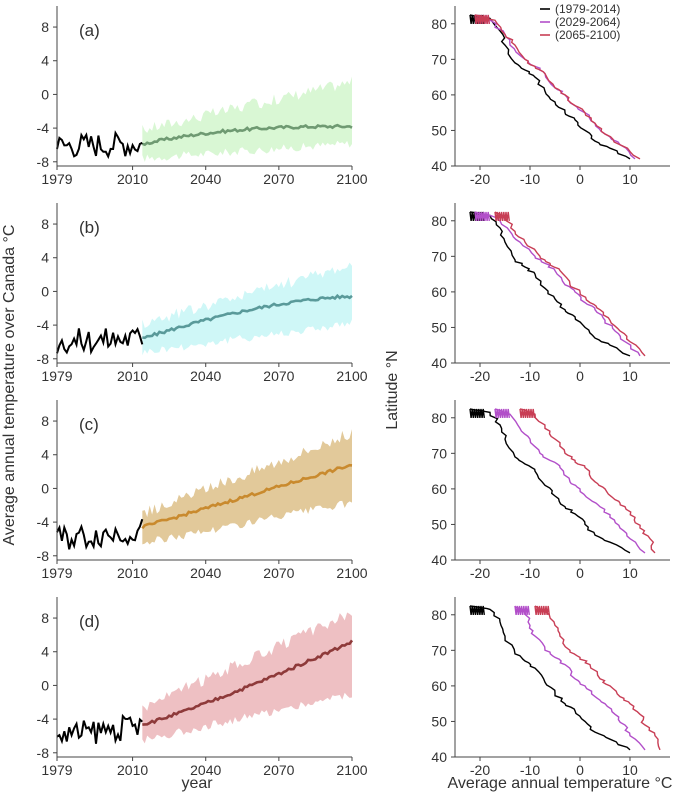 Image resolution: width=685 pixels, height=799 pixels. I want to click on legend: (1979-2014)(2029-2064)(2065-2100), so click(580, 22).